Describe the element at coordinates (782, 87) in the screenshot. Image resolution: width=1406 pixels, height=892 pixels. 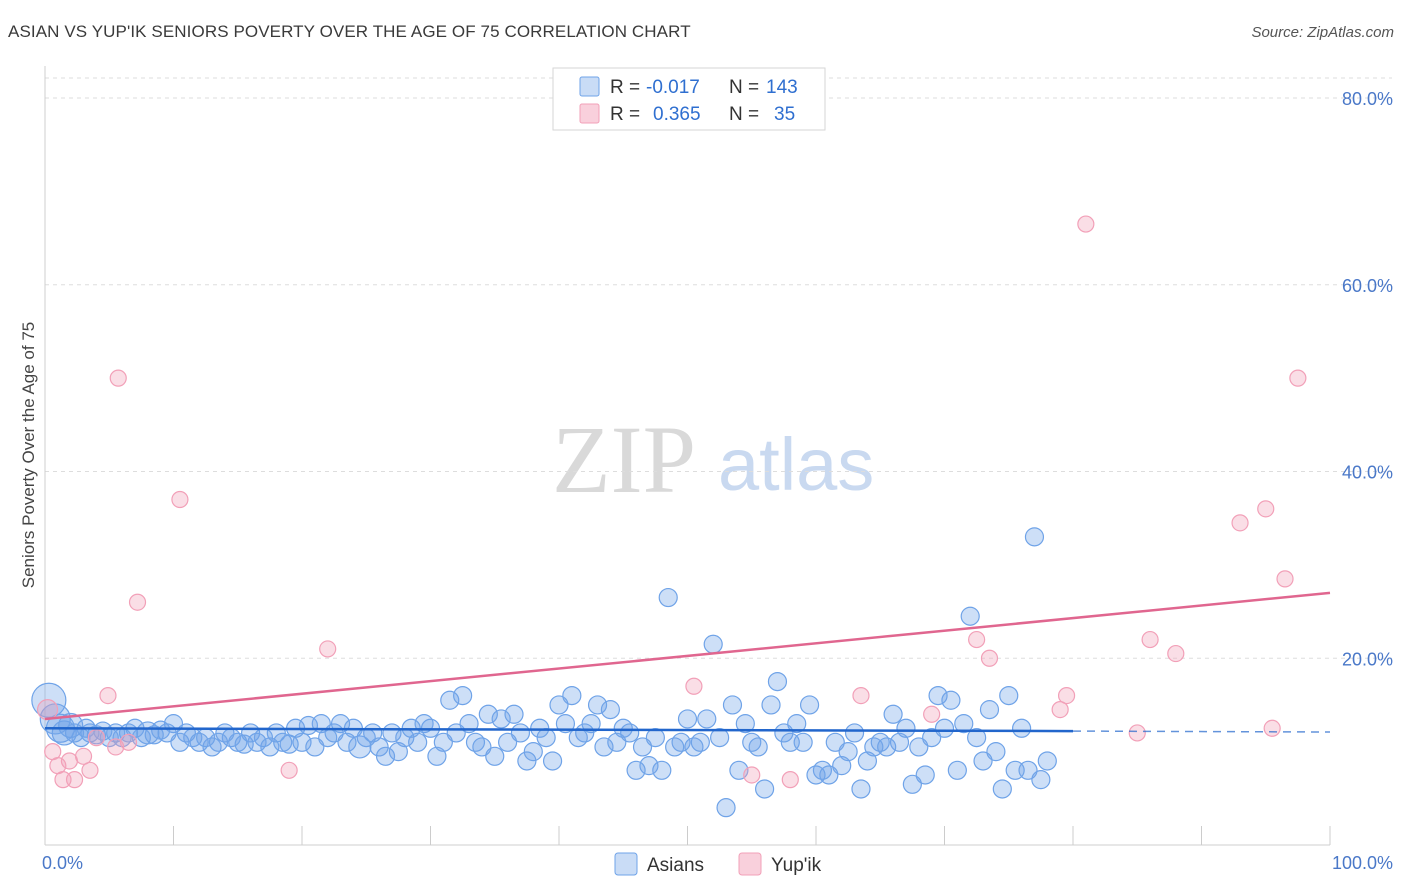
I see `legend-n-value-asians: 143` at that location.